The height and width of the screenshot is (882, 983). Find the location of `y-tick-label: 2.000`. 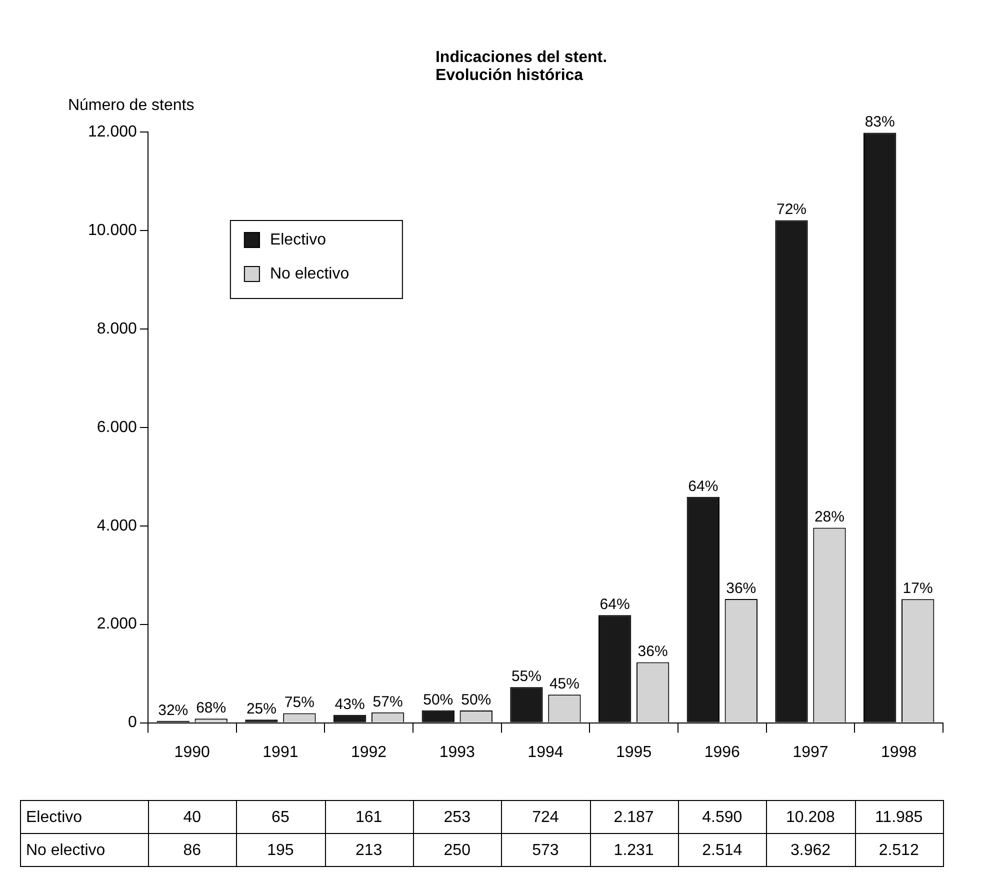

y-tick-label: 2.000 is located at coordinates (117, 624).